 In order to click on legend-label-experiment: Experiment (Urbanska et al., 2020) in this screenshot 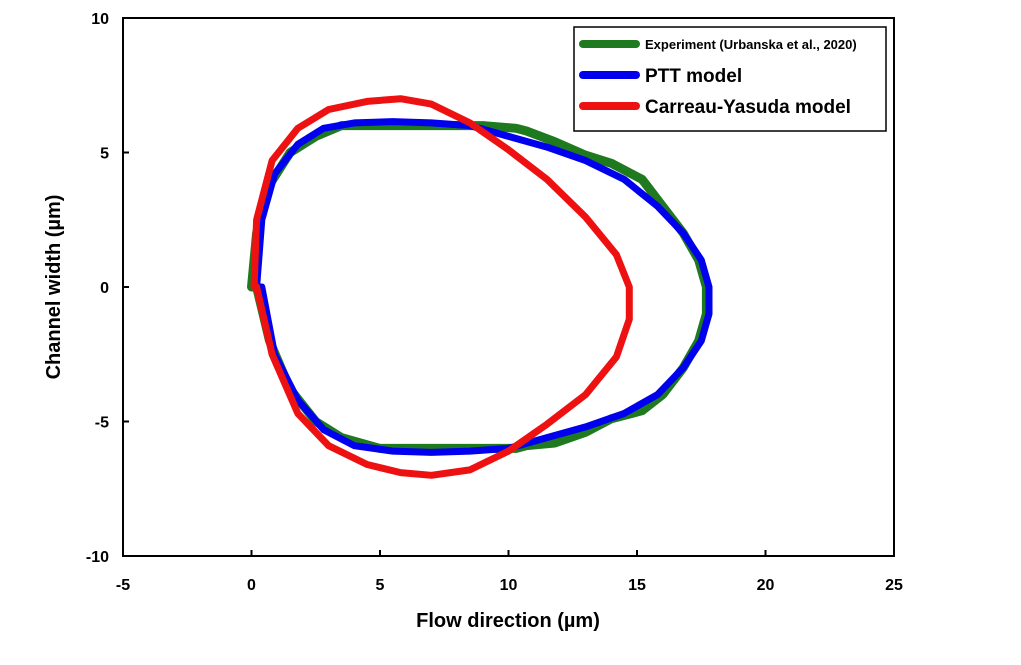, I will do `click(751, 44)`.